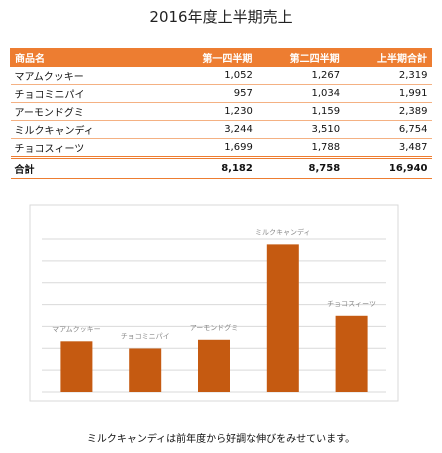  What do you see at coordinates (213, 93) in the screenshot?
I see `table-cell: 957` at bounding box center [213, 93].